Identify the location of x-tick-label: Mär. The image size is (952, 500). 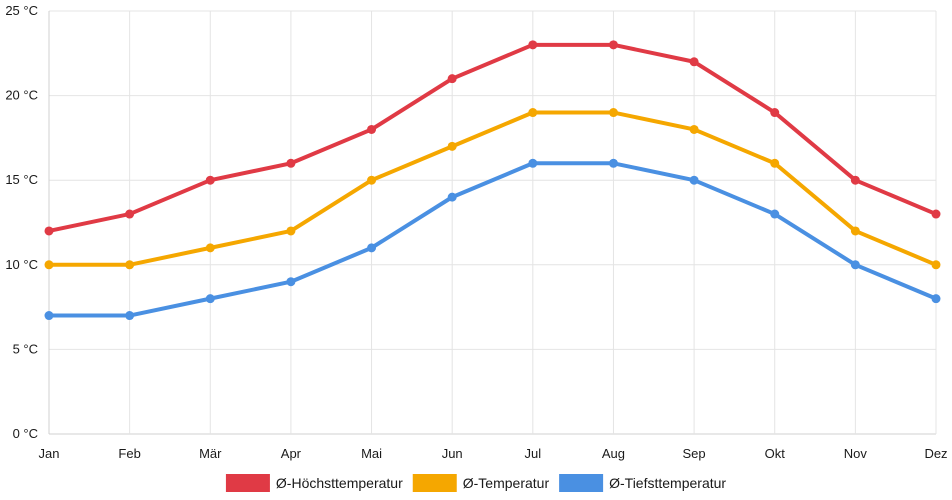
(210, 453).